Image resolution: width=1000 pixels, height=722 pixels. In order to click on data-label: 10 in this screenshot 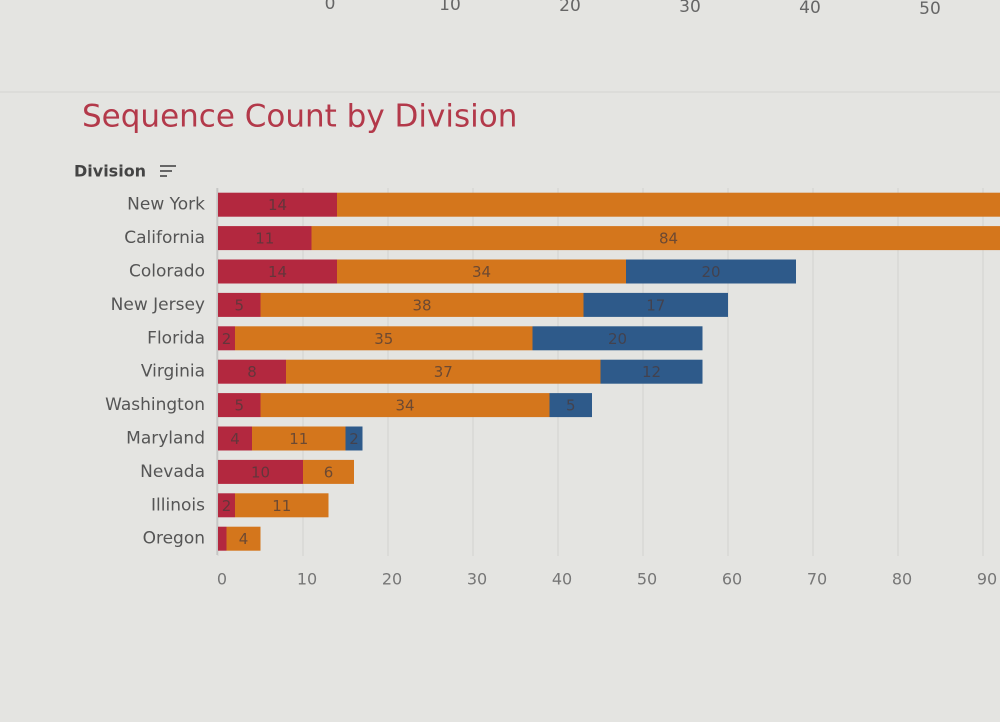, I will do `click(260, 472)`.